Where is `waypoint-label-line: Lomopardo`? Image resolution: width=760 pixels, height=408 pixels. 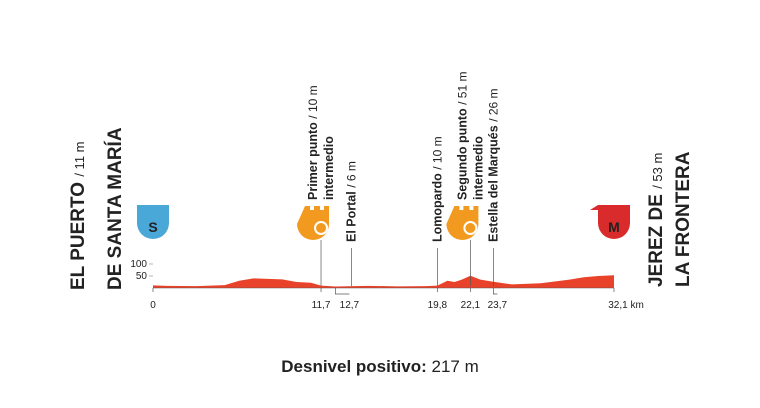
waypoint-label-line: Lomopardo is located at coordinates (437, 207).